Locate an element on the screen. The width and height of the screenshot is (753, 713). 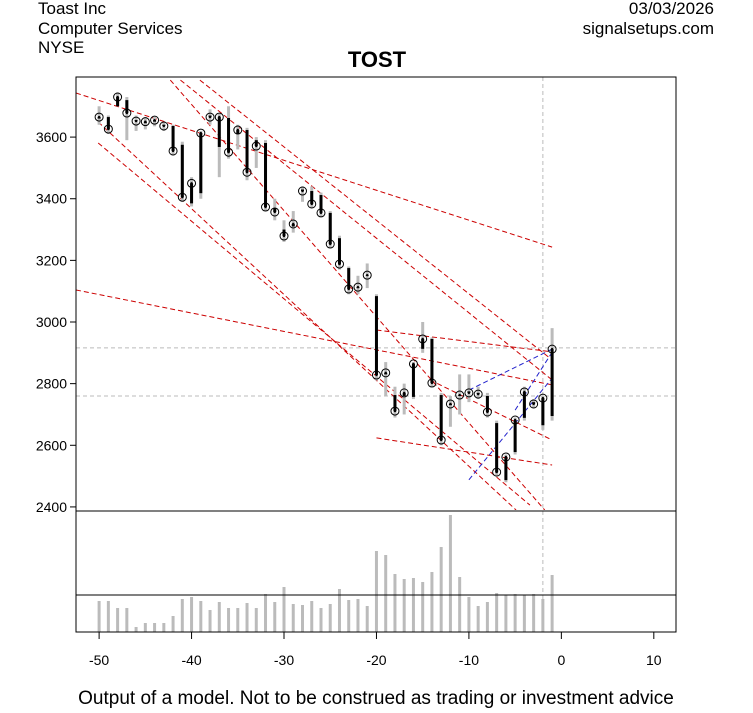
date: 03/03/2026 is located at coordinates (671, 9).